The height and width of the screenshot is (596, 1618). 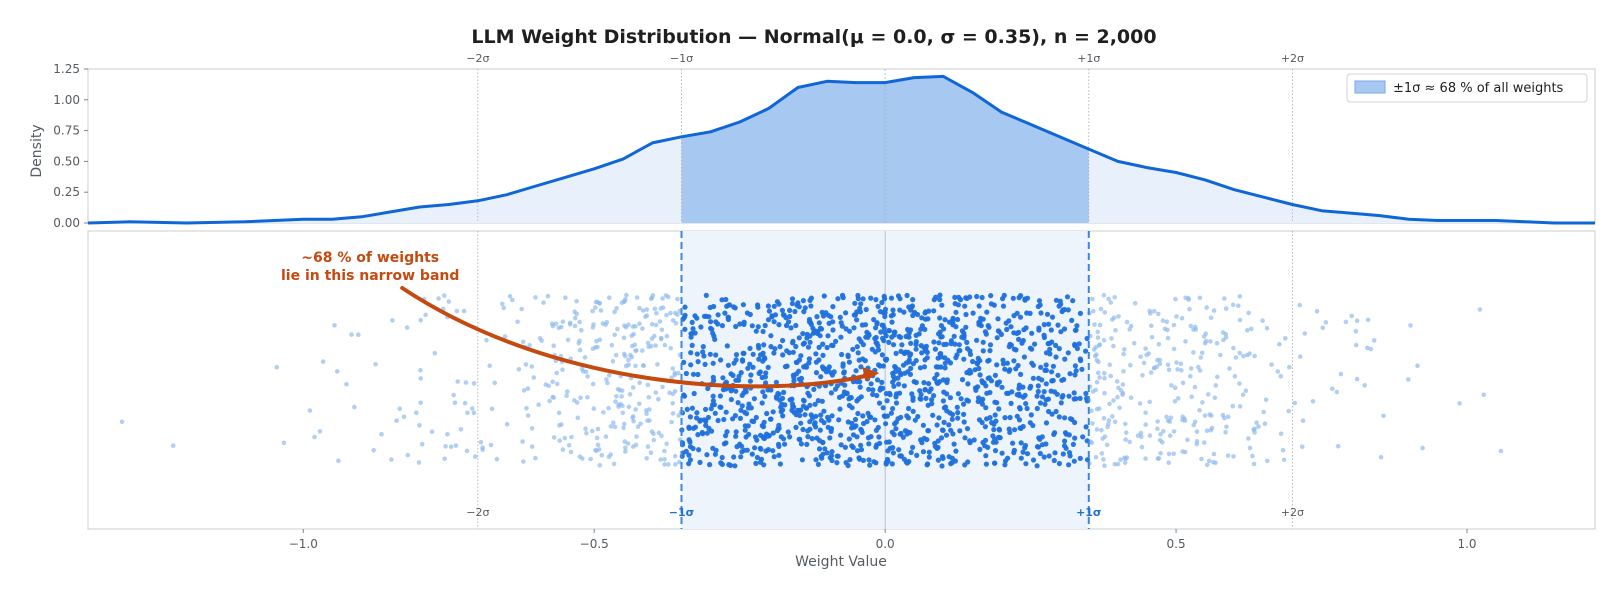 What do you see at coordinates (1292, 512) in the screenshot?
I see `sigma-bottom-label: +2σ` at bounding box center [1292, 512].